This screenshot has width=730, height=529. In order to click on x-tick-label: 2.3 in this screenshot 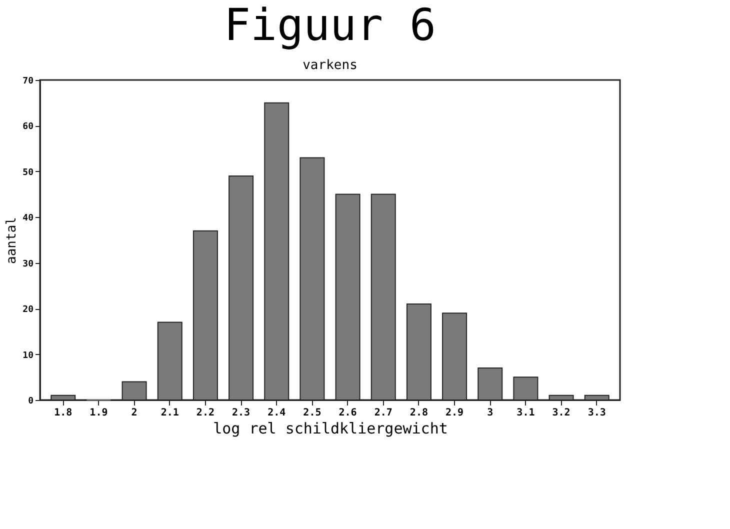, I will do `click(241, 413)`.